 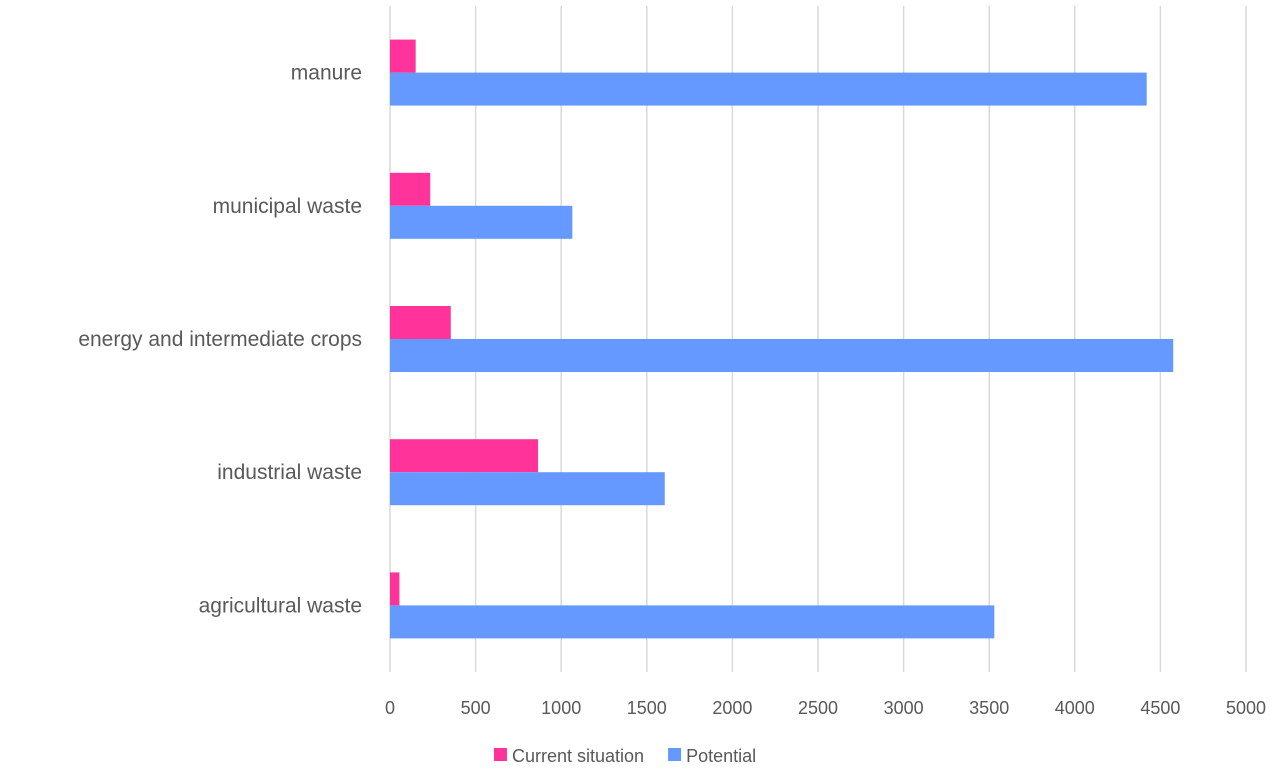 I want to click on x-tick-label-1500: 1500, so click(x=647, y=708).